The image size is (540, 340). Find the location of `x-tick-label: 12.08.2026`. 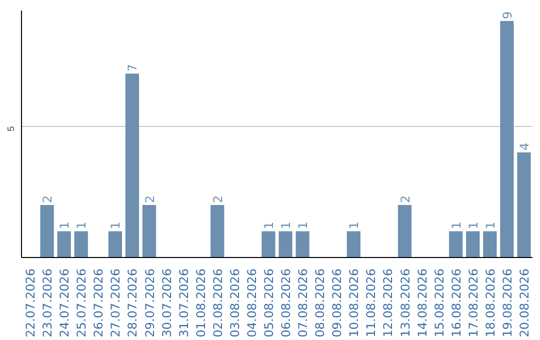

x-tick-label: 12.08.2026 is located at coordinates (388, 303).